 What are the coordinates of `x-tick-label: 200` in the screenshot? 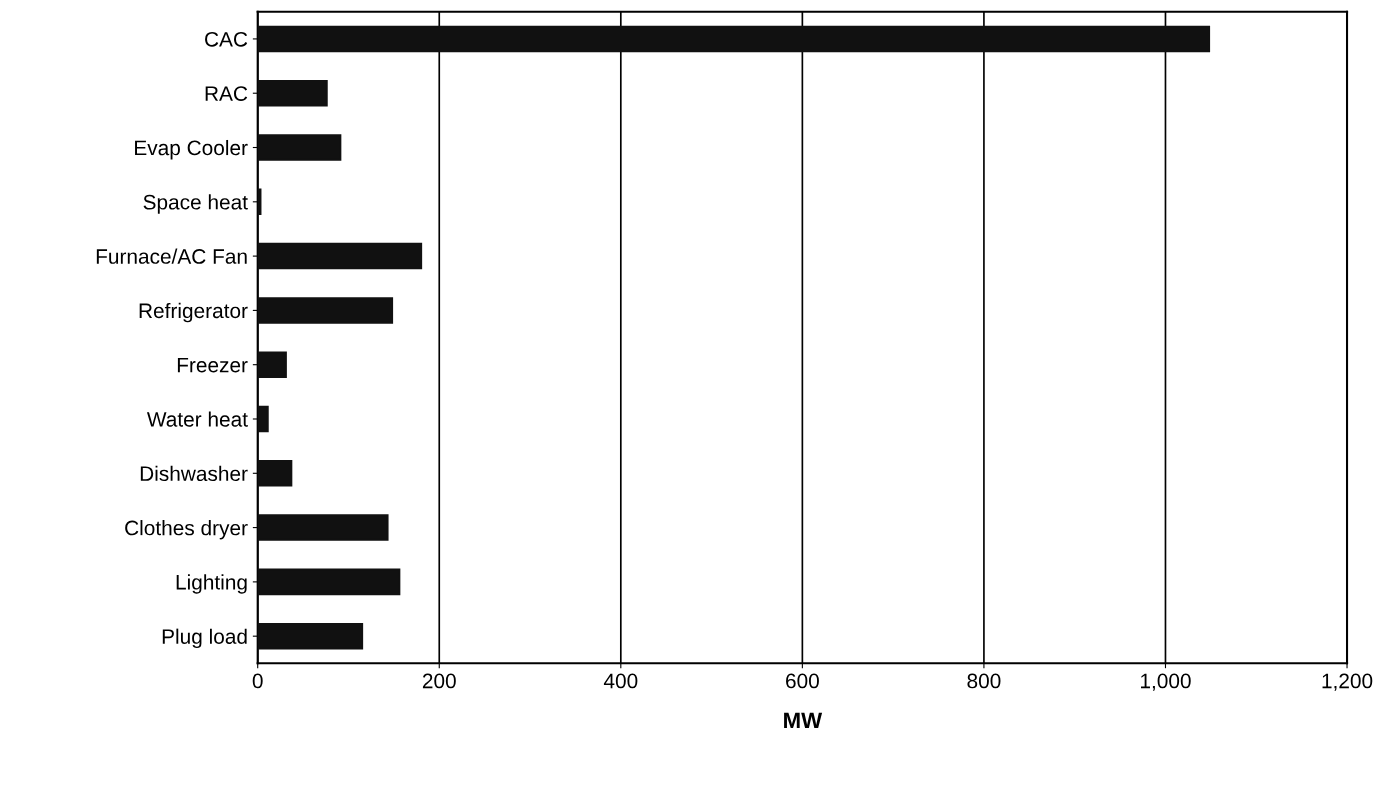 It's located at (439, 681).